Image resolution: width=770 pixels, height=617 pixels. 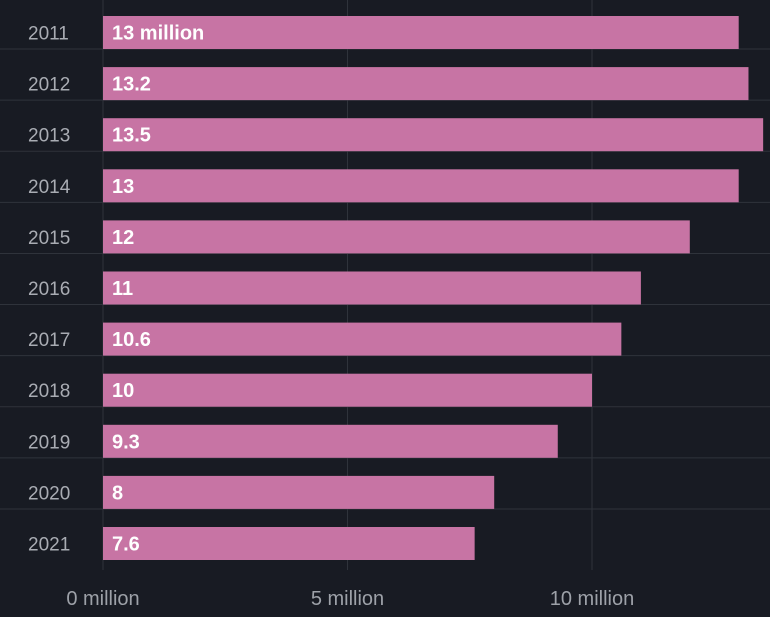 I want to click on data-label-2018: 10, so click(x=123, y=391).